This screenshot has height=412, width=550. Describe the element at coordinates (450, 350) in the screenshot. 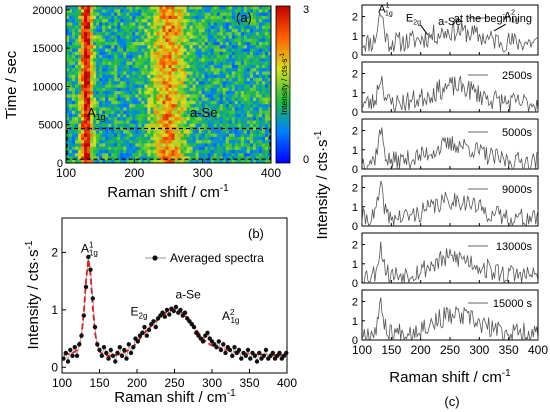

I see `x-tick-label: 250` at that location.